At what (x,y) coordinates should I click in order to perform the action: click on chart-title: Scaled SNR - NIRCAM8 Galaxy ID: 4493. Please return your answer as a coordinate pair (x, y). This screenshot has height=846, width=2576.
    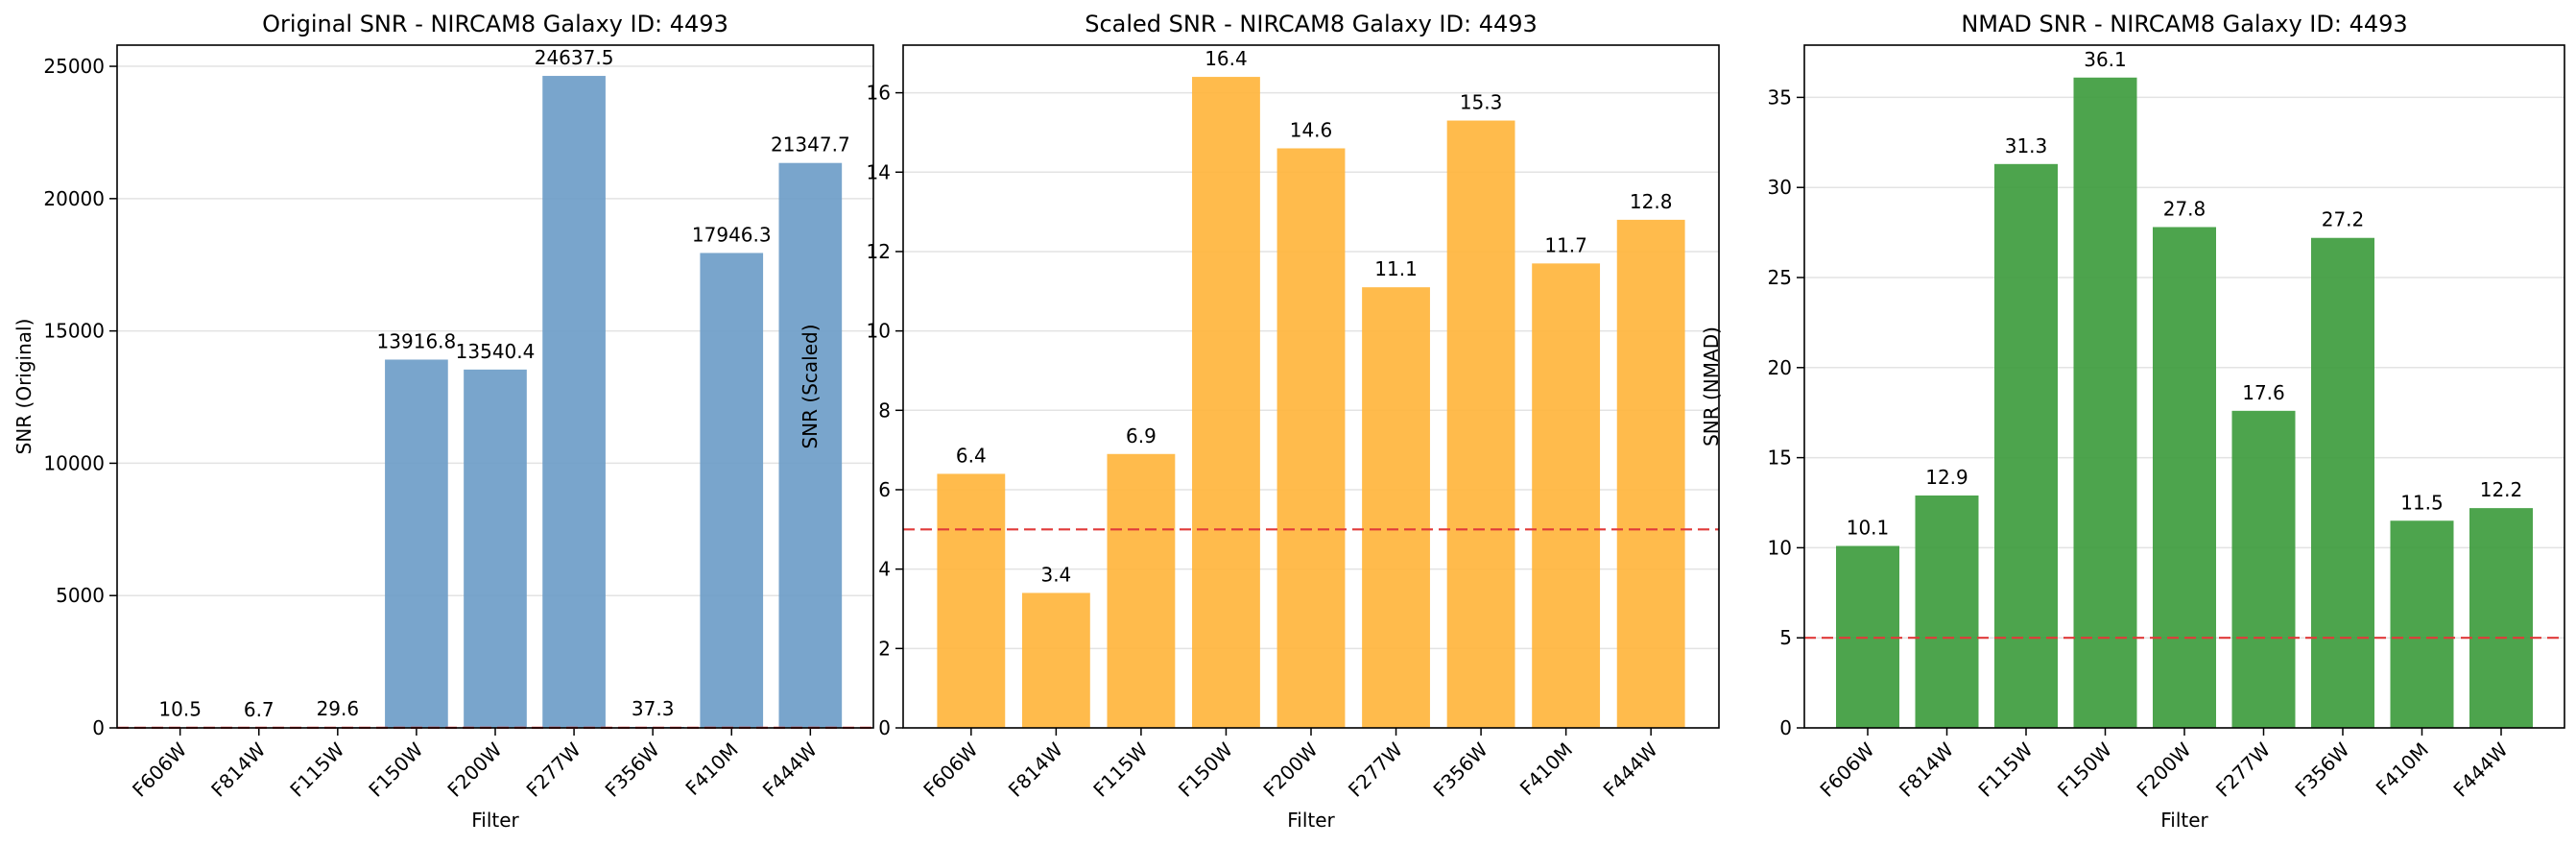
    Looking at the image, I should click on (1311, 24).